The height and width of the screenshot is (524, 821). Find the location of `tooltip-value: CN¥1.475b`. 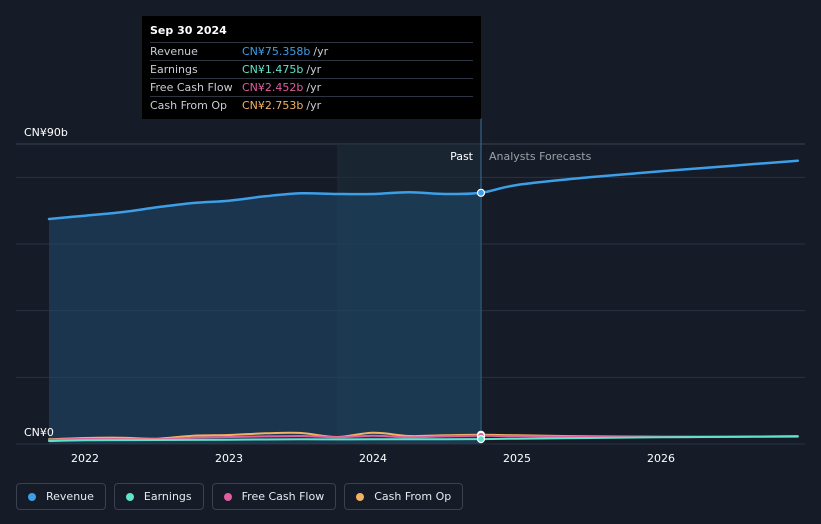

tooltip-value: CN¥1.475b is located at coordinates (273, 69).